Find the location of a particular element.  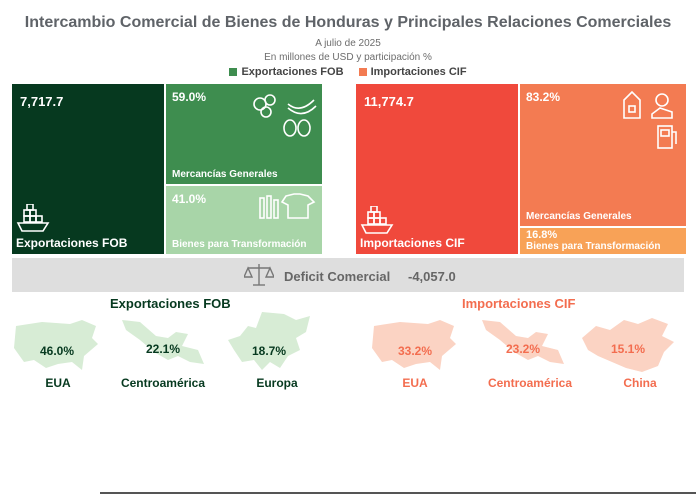

import-segment-transformation-value: 16.8% is located at coordinates (542, 235).